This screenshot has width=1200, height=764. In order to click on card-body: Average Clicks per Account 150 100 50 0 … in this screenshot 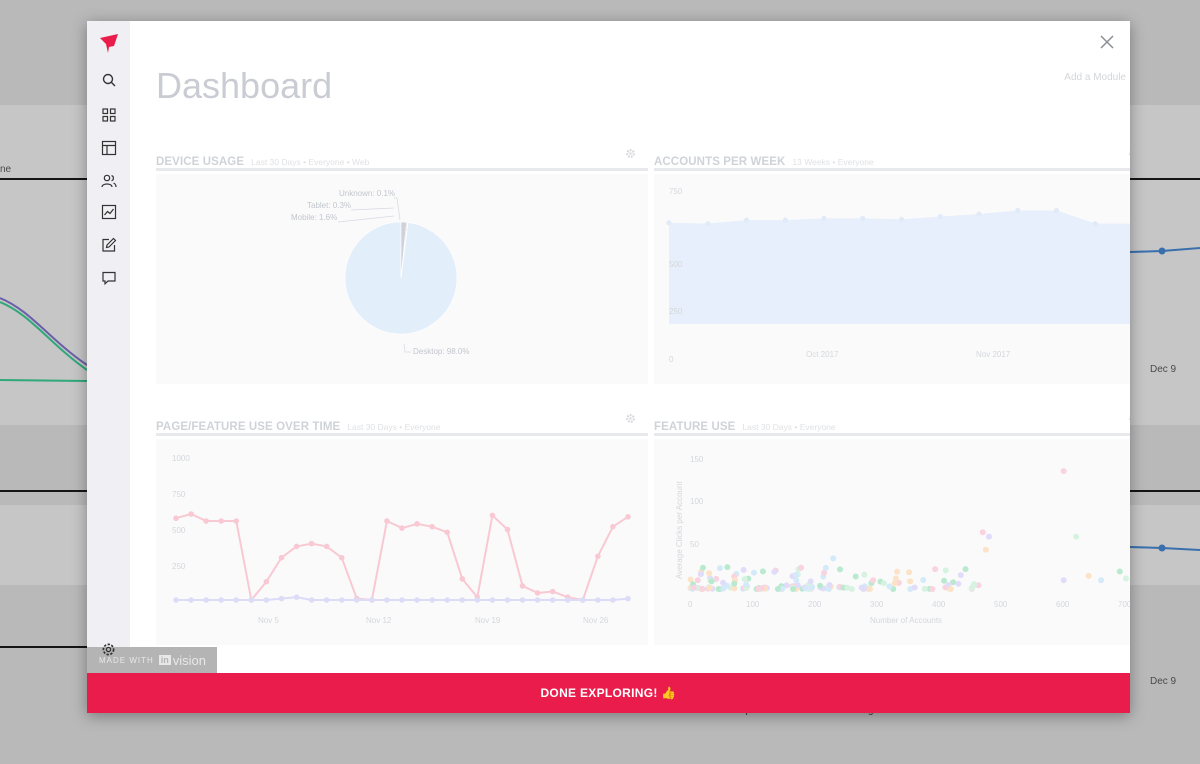, I will do `click(892, 542)`.